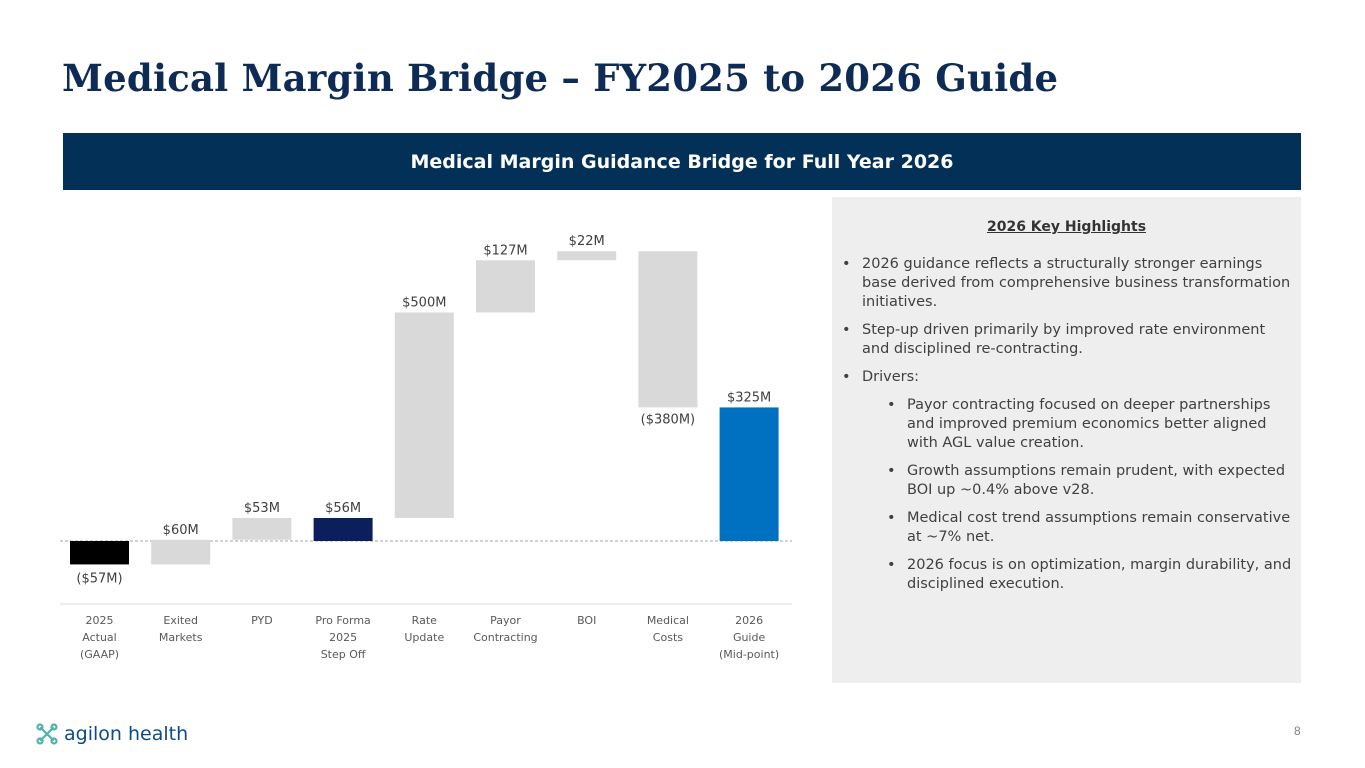 This screenshot has width=1365, height=768. What do you see at coordinates (749, 620) in the screenshot?
I see `category-label: 2026` at bounding box center [749, 620].